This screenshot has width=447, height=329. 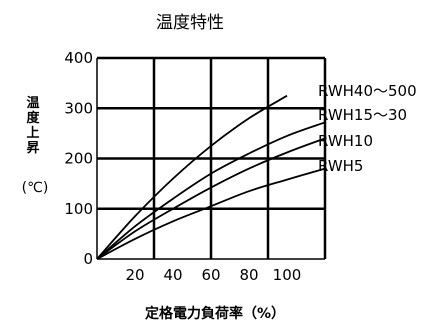 What do you see at coordinates (35, 188) in the screenshot?
I see `y-axis-unit: (℃)` at bounding box center [35, 188].